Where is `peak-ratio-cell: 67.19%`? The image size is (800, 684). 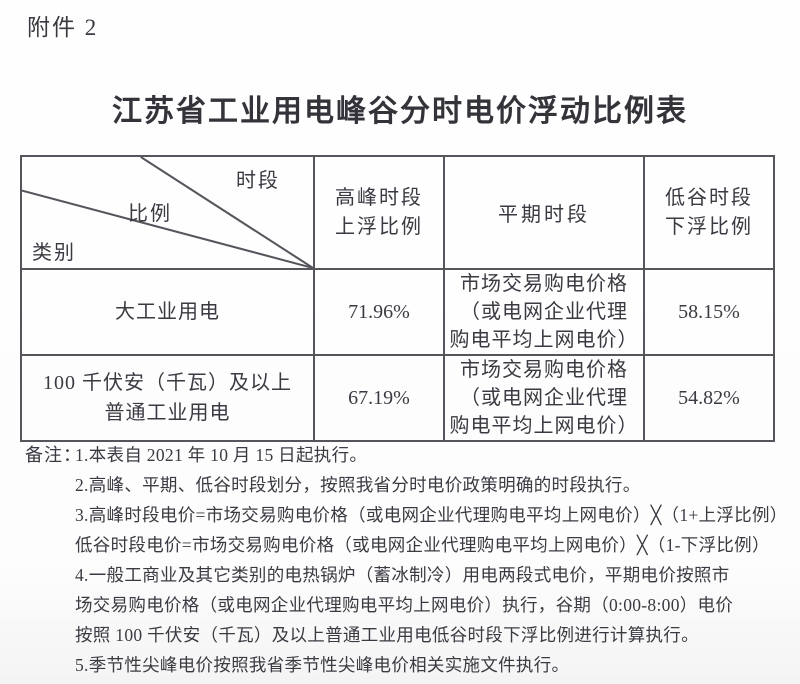
peak-ratio-cell: 67.19% is located at coordinates (379, 398).